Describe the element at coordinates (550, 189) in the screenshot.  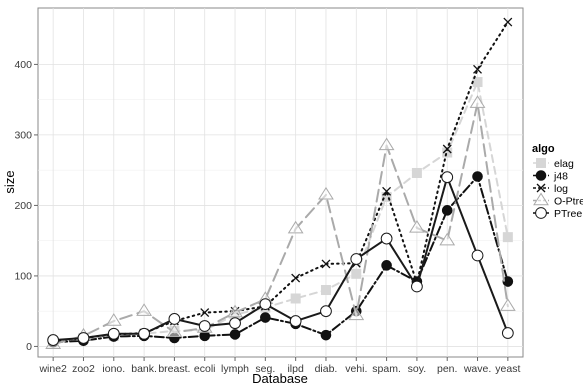
I see `legend-item-log: log` at that location.